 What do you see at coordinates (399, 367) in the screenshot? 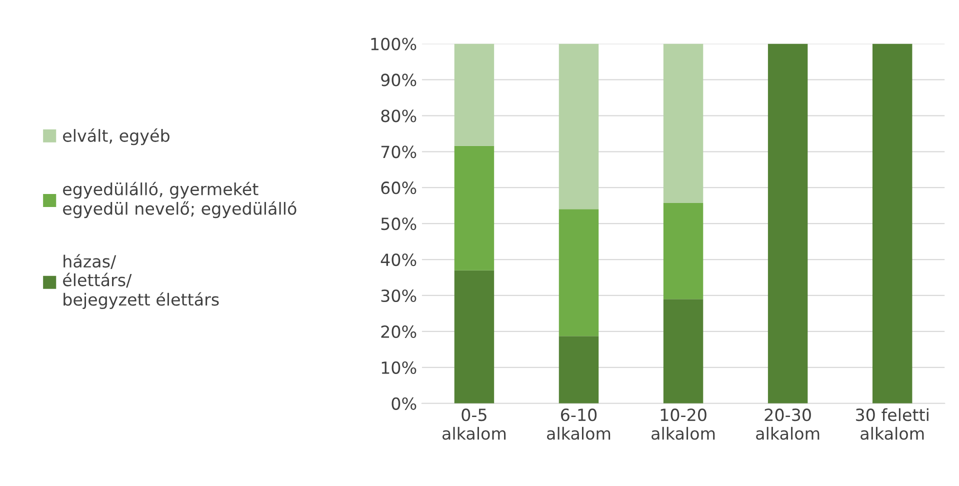
I see `y-tick-label: 10%` at bounding box center [399, 367].